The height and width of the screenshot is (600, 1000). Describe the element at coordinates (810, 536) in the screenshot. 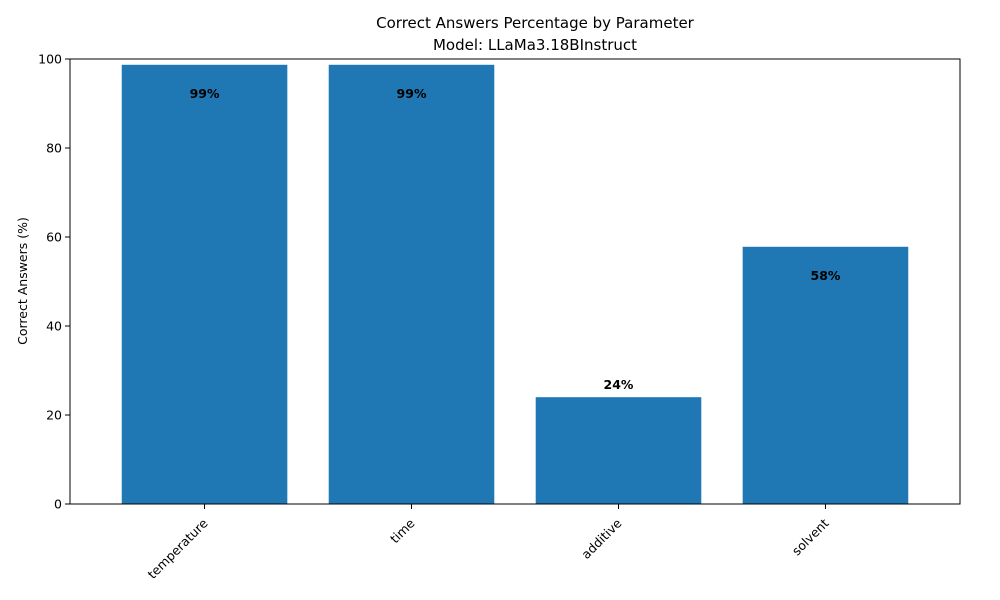

I see `x-tick-label: solvent` at that location.